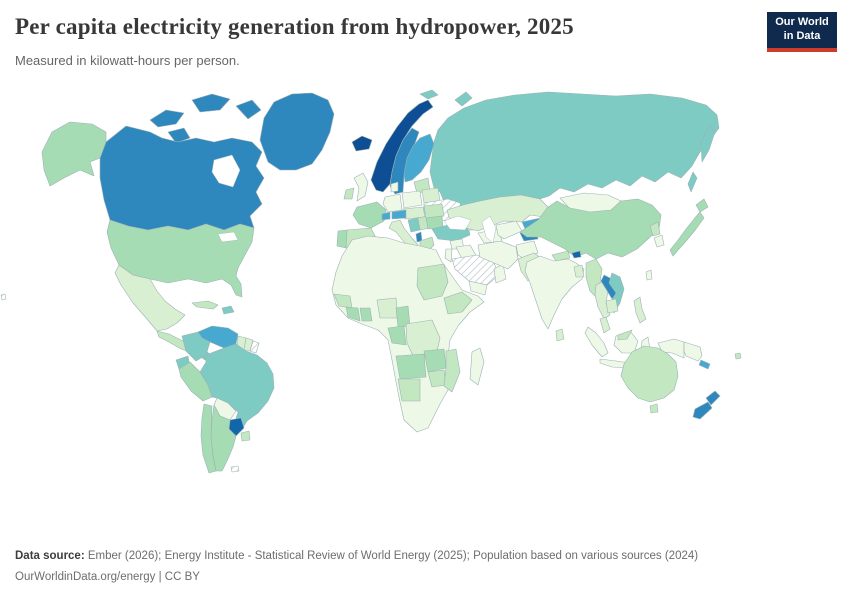 Image resolution: width=850 pixels, height=600 pixels. Describe the element at coordinates (419, 158) in the screenshot. I see `region-finland` at that location.